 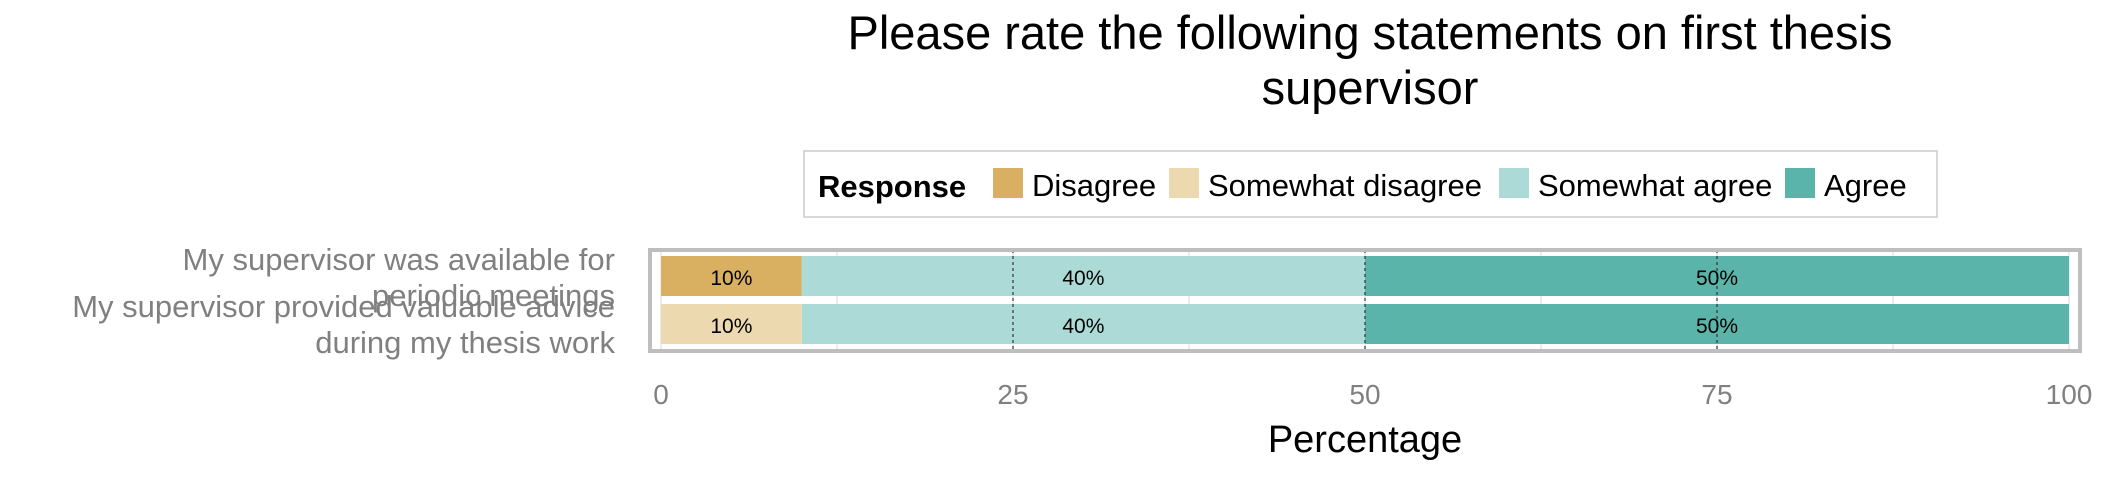 What do you see at coordinates (1365, 440) in the screenshot?
I see `x-axis-title: Percentage` at bounding box center [1365, 440].